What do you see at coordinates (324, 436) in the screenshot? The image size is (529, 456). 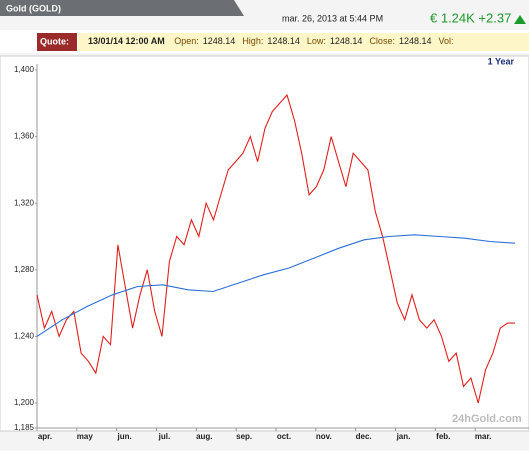 I see `x-tick-label: nov.` at bounding box center [324, 436].